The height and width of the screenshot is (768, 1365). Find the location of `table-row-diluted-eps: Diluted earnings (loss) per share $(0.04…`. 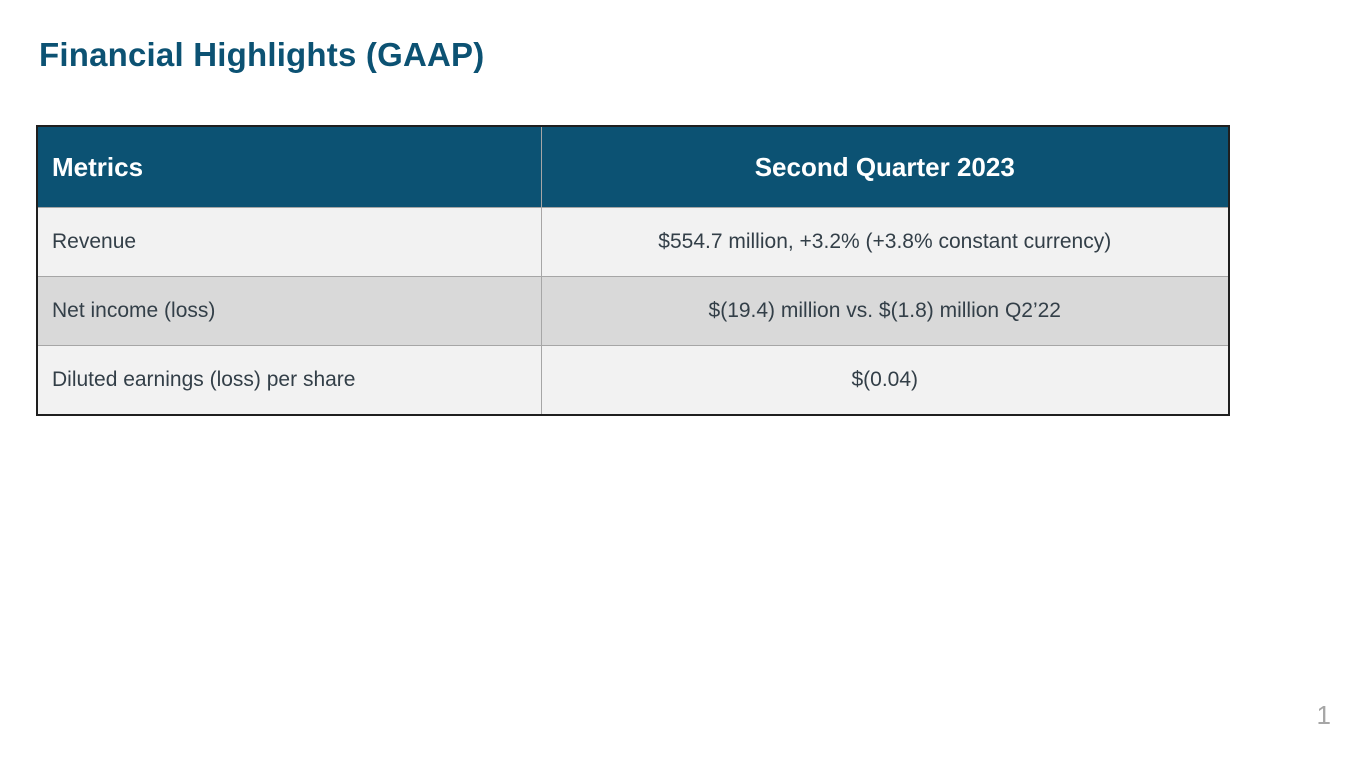

table-row-diluted-eps: Diluted earnings (loss) per share $(0.04… is located at coordinates (633, 380).